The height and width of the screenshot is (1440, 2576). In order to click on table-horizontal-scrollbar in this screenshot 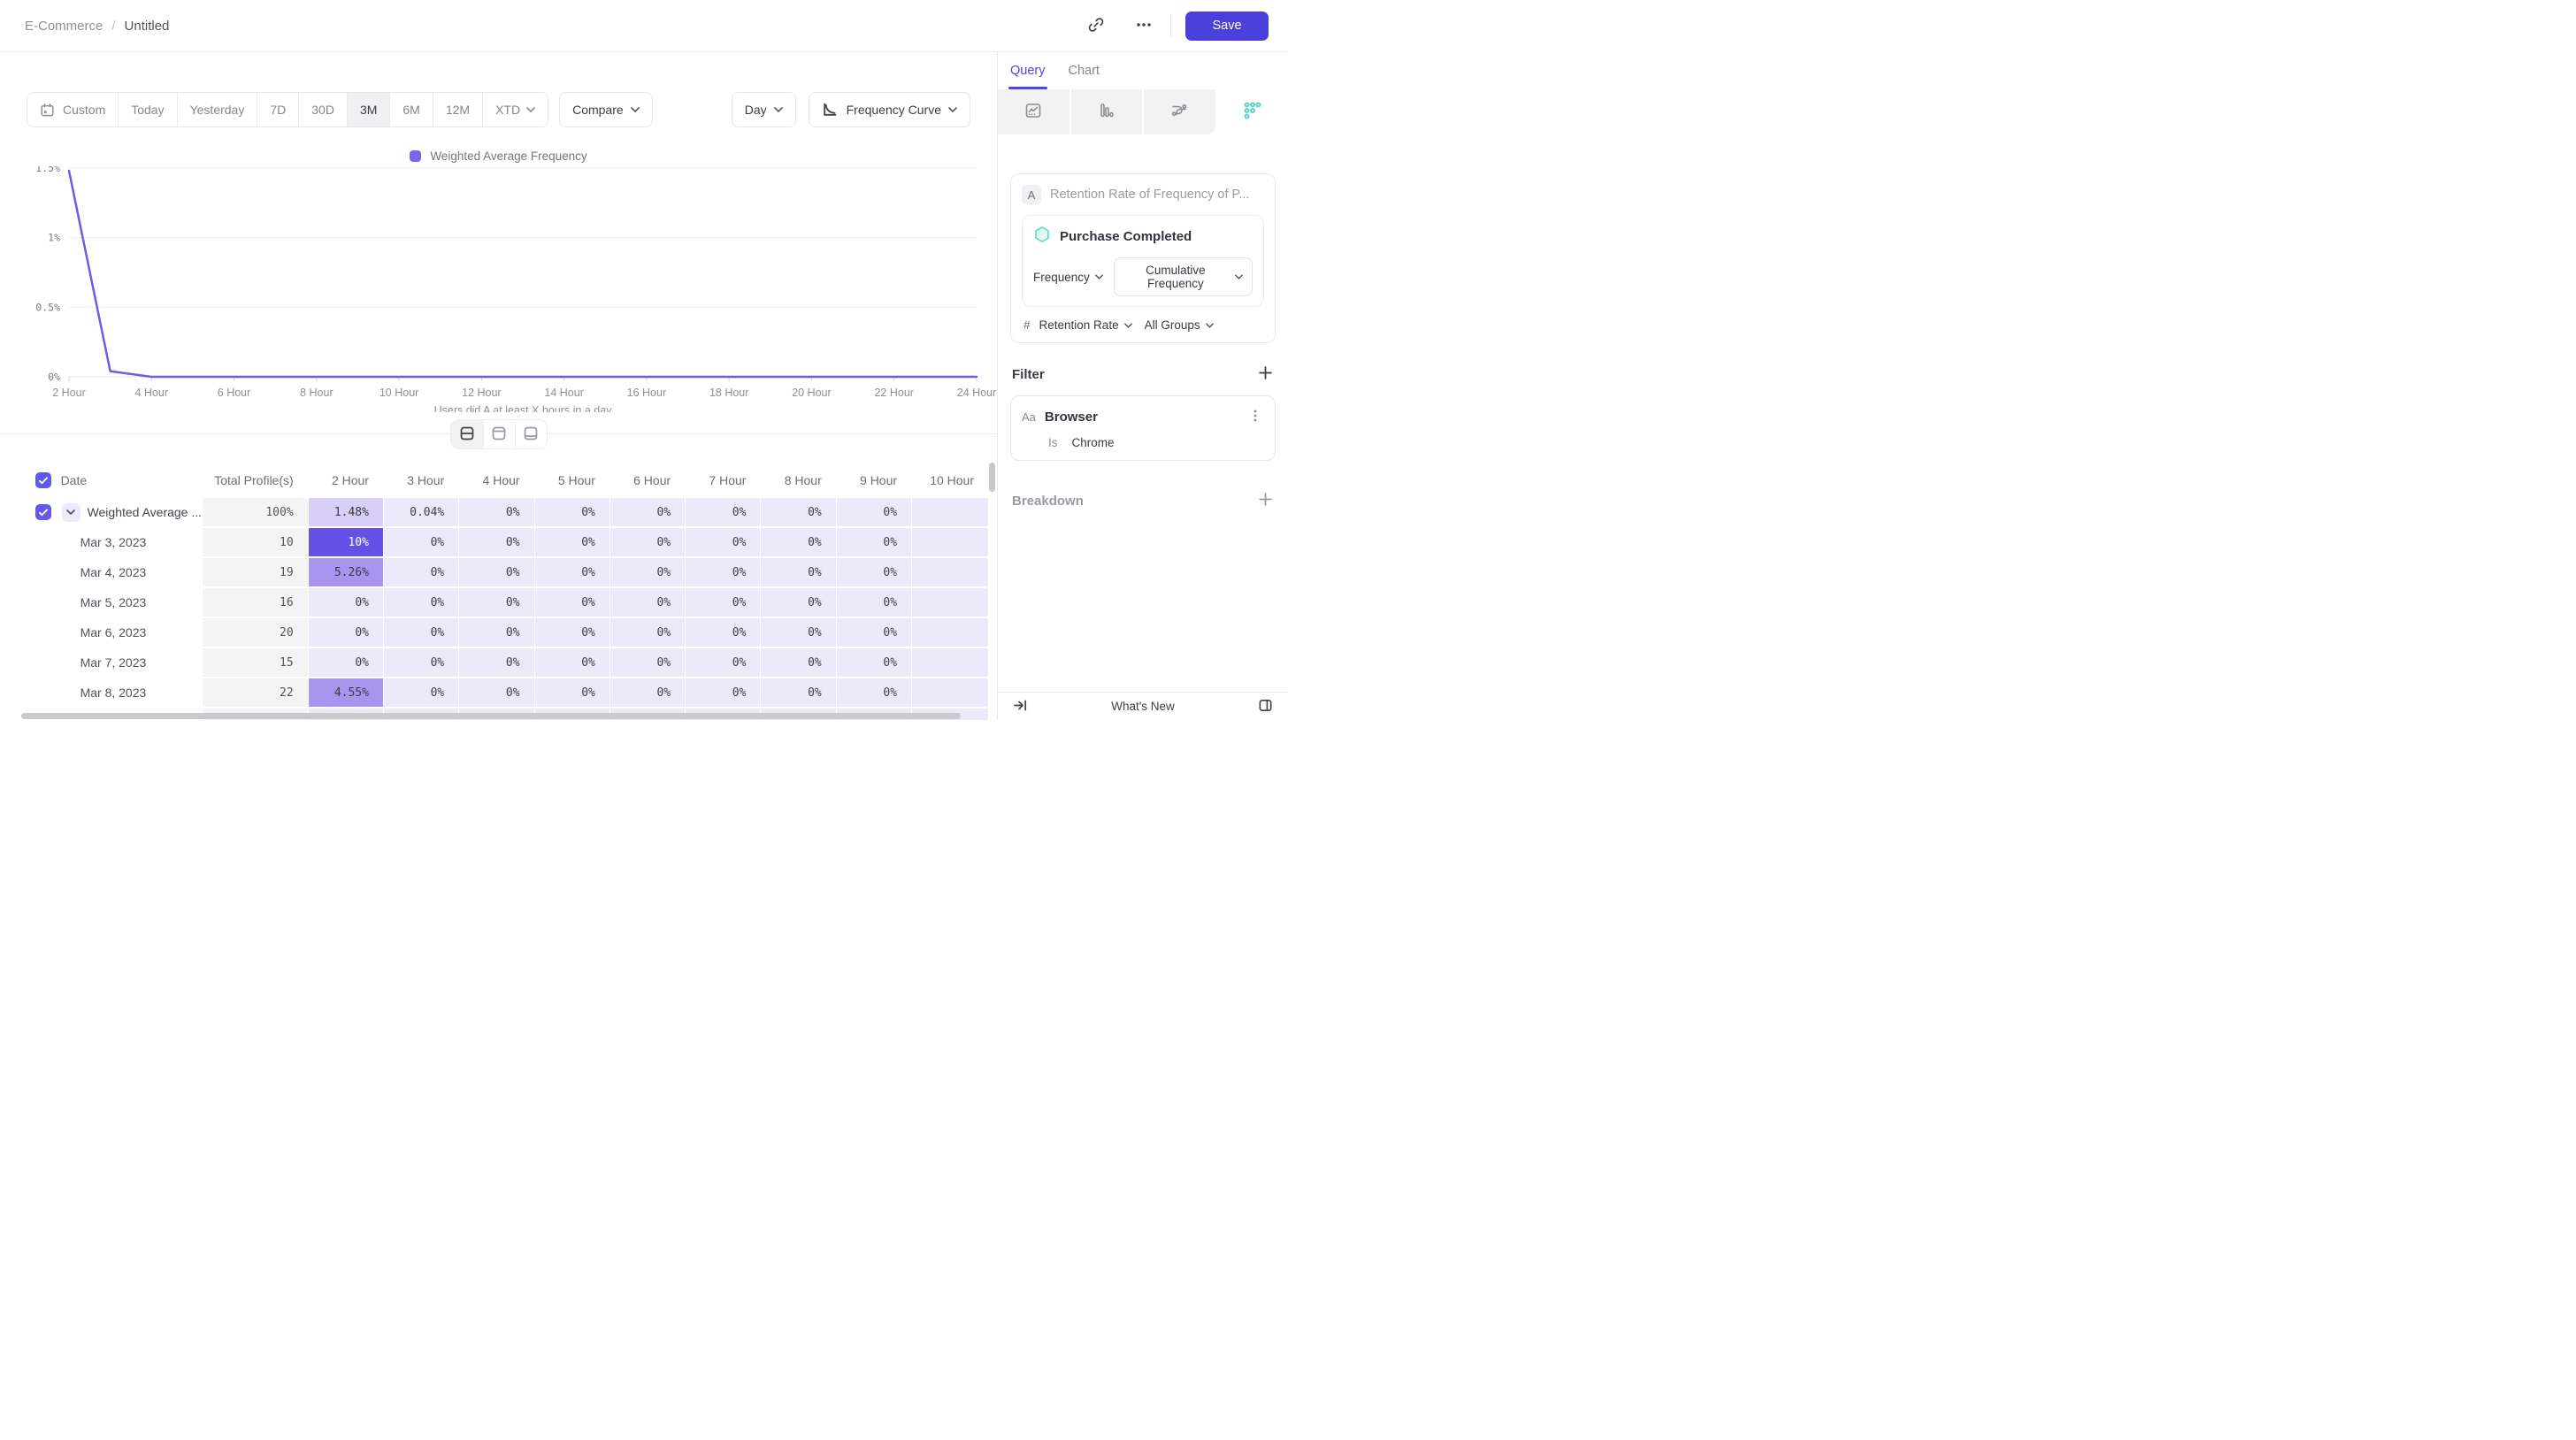, I will do `click(491, 716)`.